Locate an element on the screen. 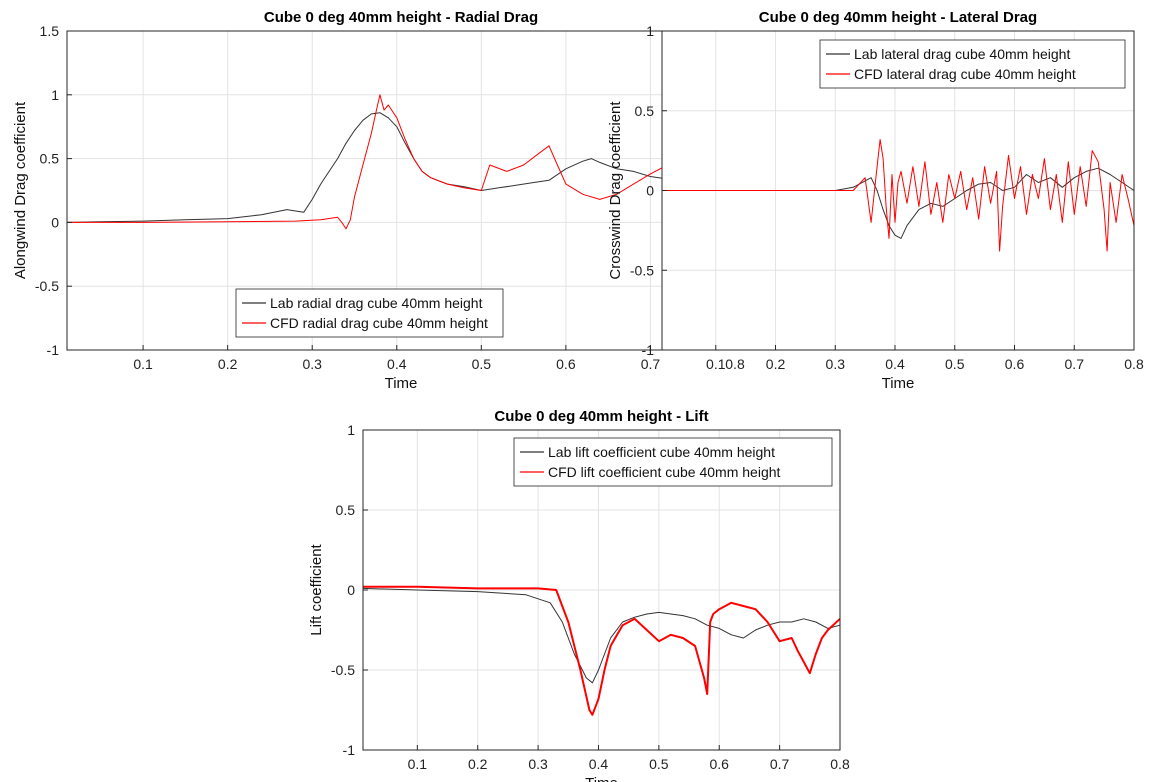 This screenshot has width=1153, height=782. legend-label-cfd: CFD lift coefficient cube 40mm height is located at coordinates (664, 472).